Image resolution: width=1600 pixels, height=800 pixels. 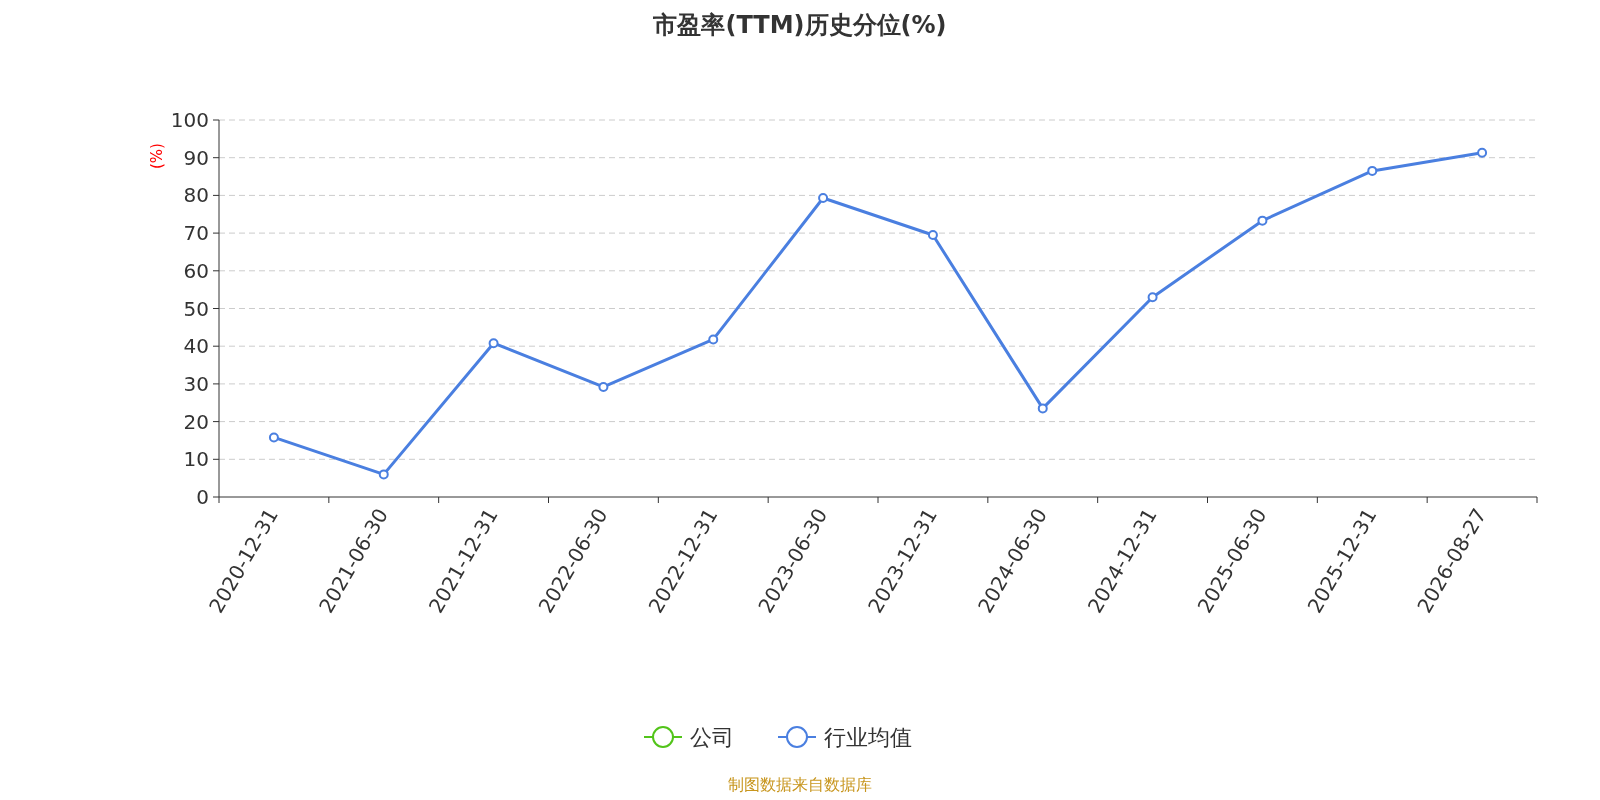 I want to click on y-tick-label: 10, so click(x=196, y=459).